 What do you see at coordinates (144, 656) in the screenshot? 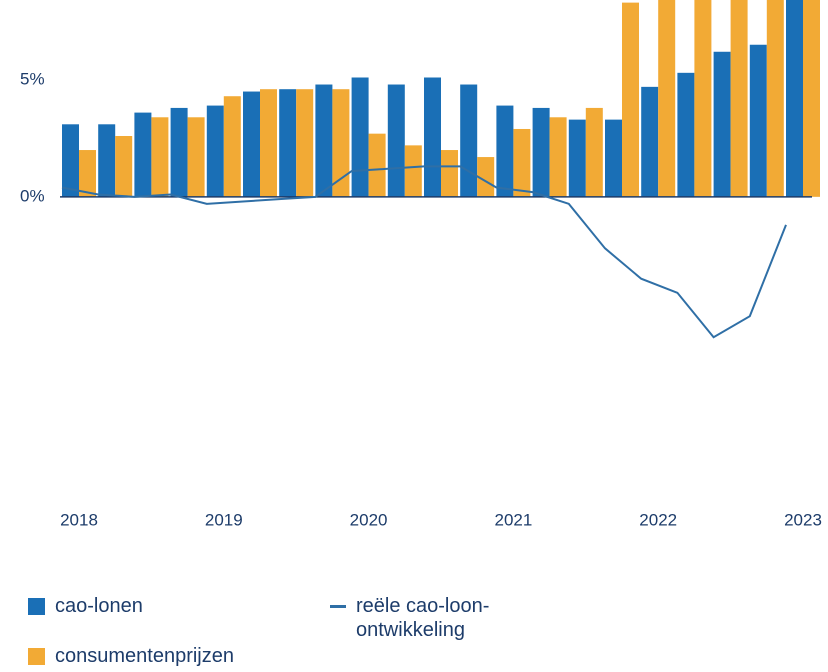
I see `legend-label: consumentenprijzen` at bounding box center [144, 656].